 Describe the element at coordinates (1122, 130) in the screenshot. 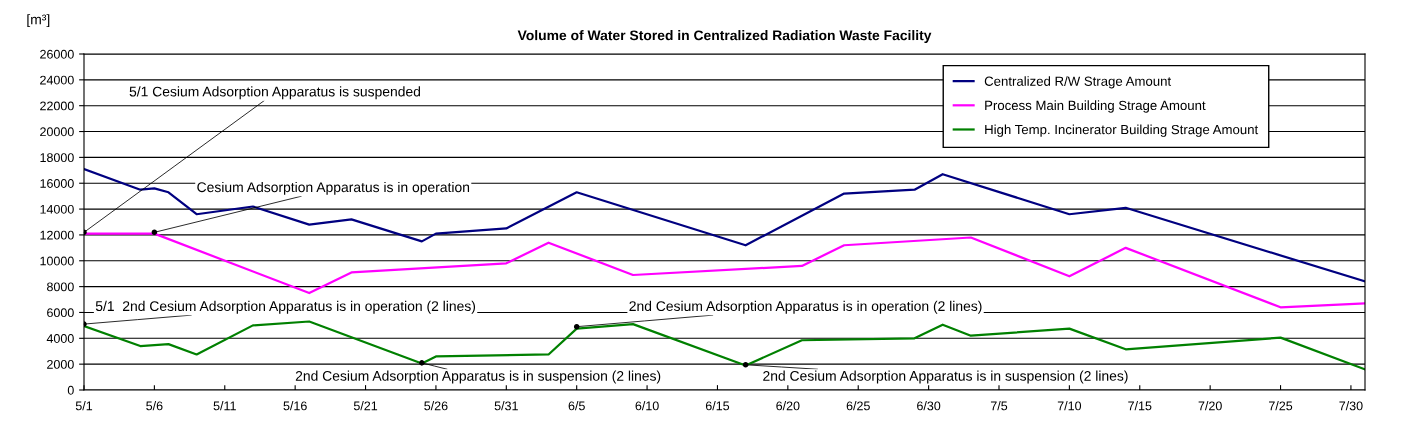

I see `legend-label: High Temp. Incinerator Building Strage Amount` at that location.